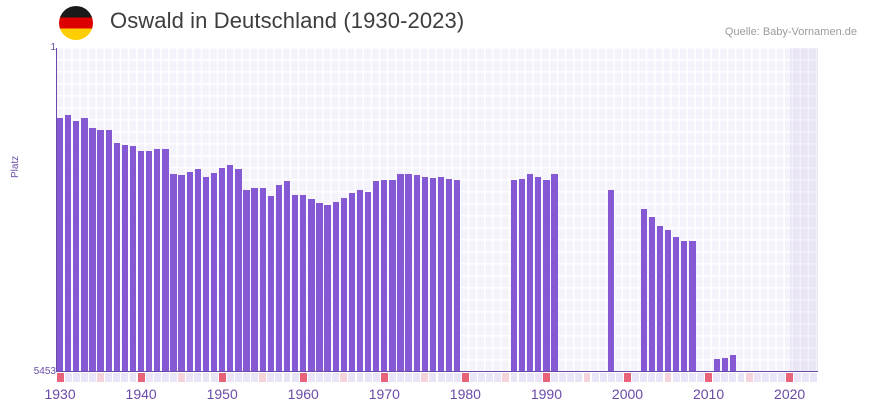 This screenshot has height=412, width=873. Describe the element at coordinates (676, 304) in the screenshot. I see `bar-2006` at that location.